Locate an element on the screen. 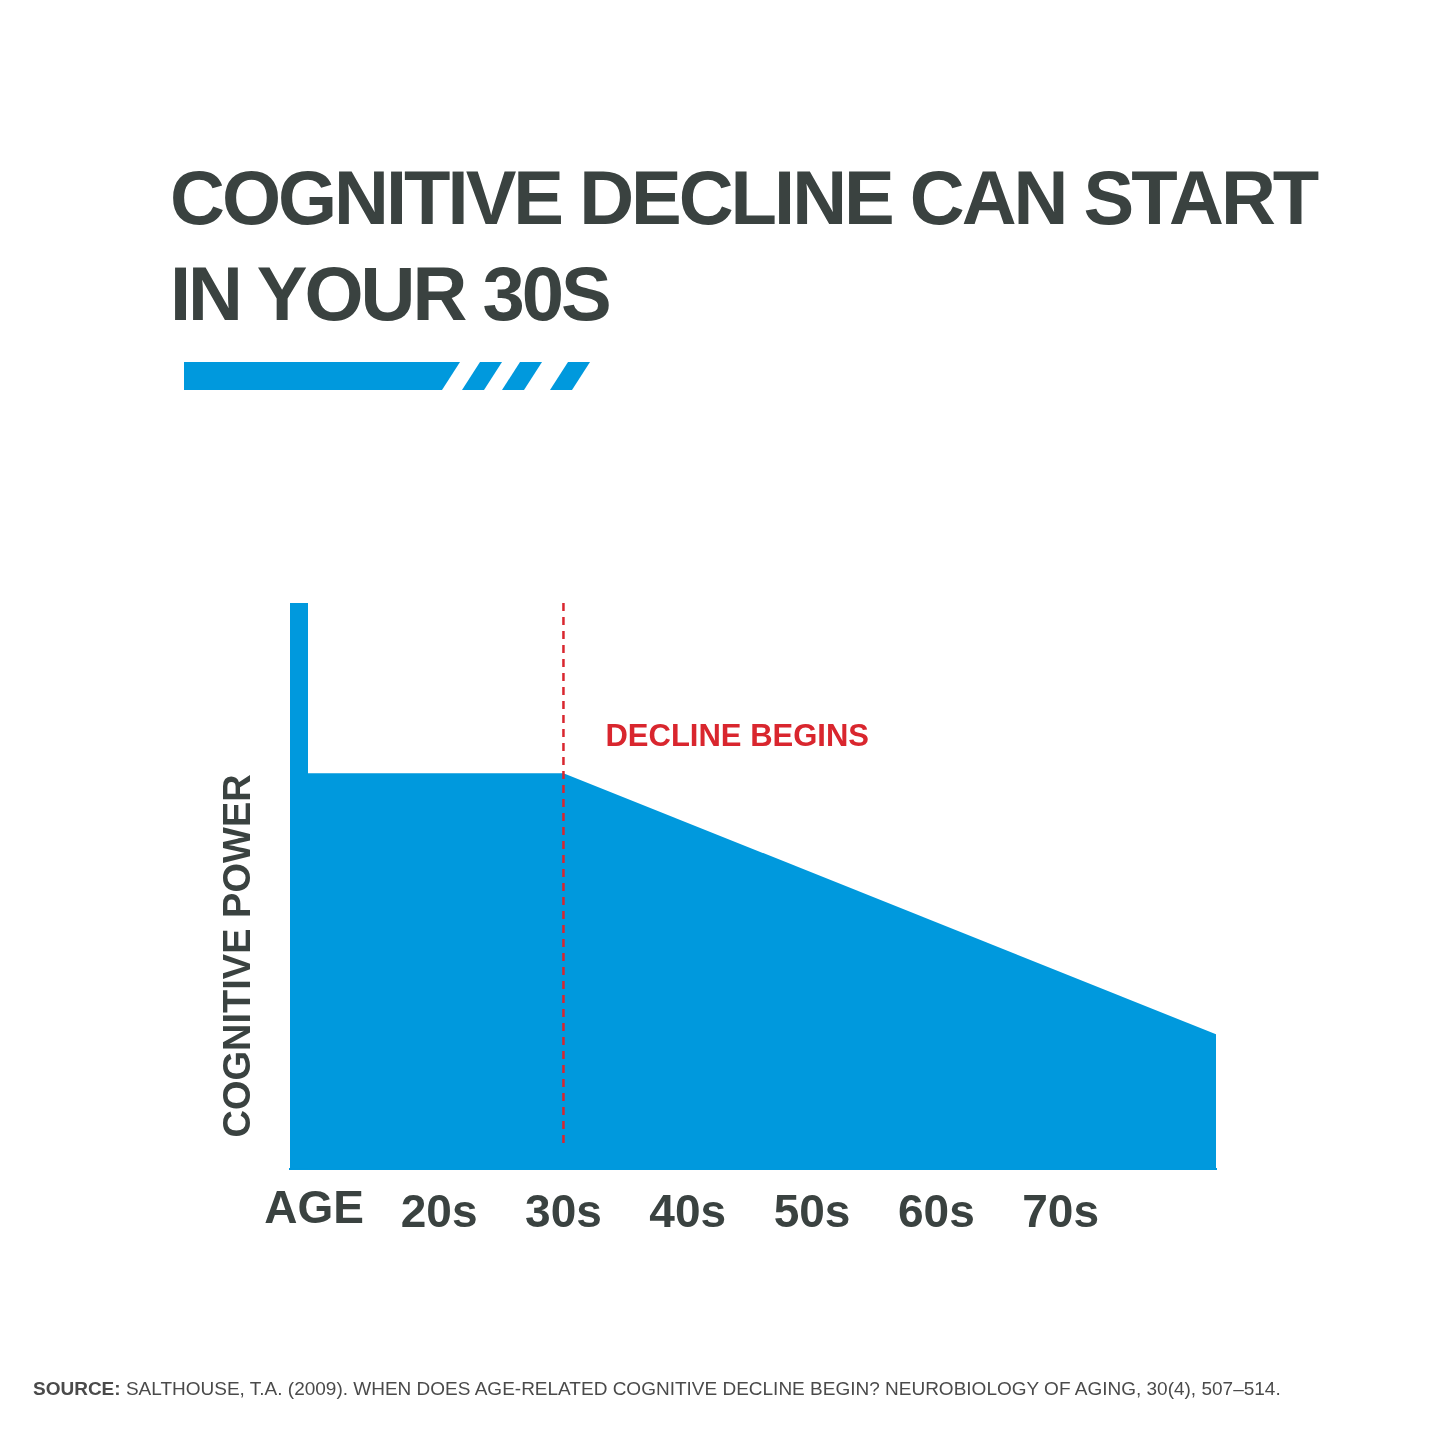 Image resolution: width=1445 pixels, height=1445 pixels. x-tick-label: 30s is located at coordinates (563, 1211).